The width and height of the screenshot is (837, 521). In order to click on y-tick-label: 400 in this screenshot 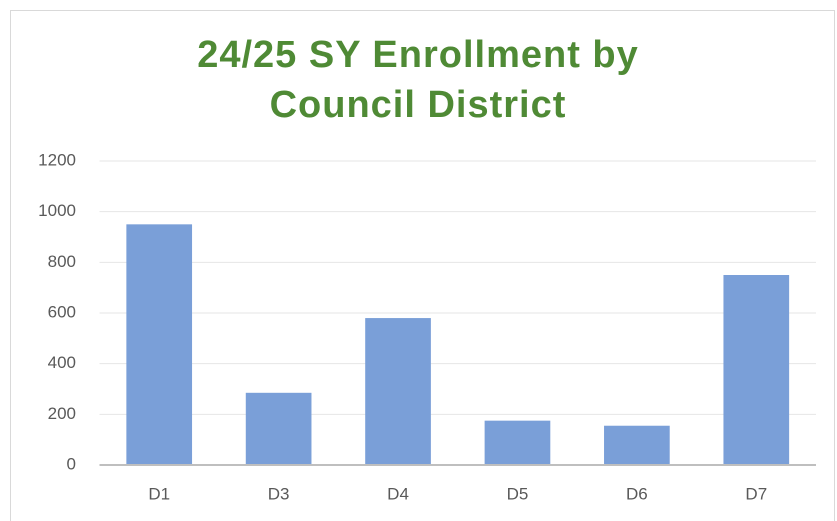, I will do `click(62, 362)`.